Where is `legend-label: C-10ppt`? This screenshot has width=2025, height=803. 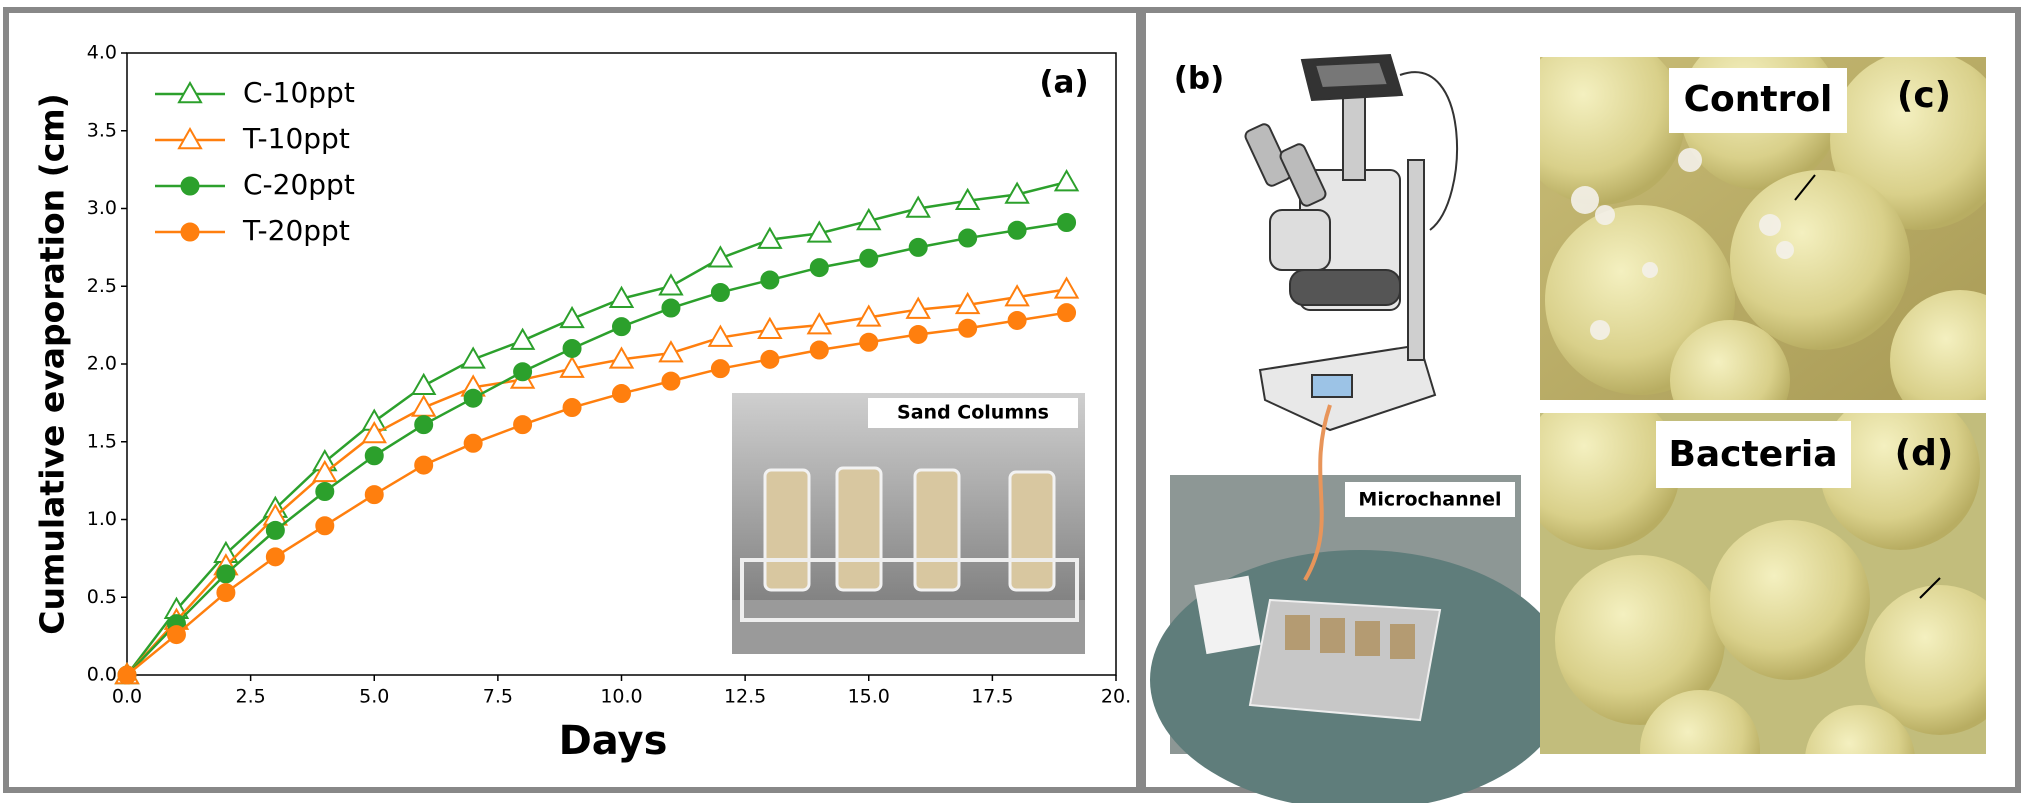
legend-label: C-10ppt is located at coordinates (299, 92).